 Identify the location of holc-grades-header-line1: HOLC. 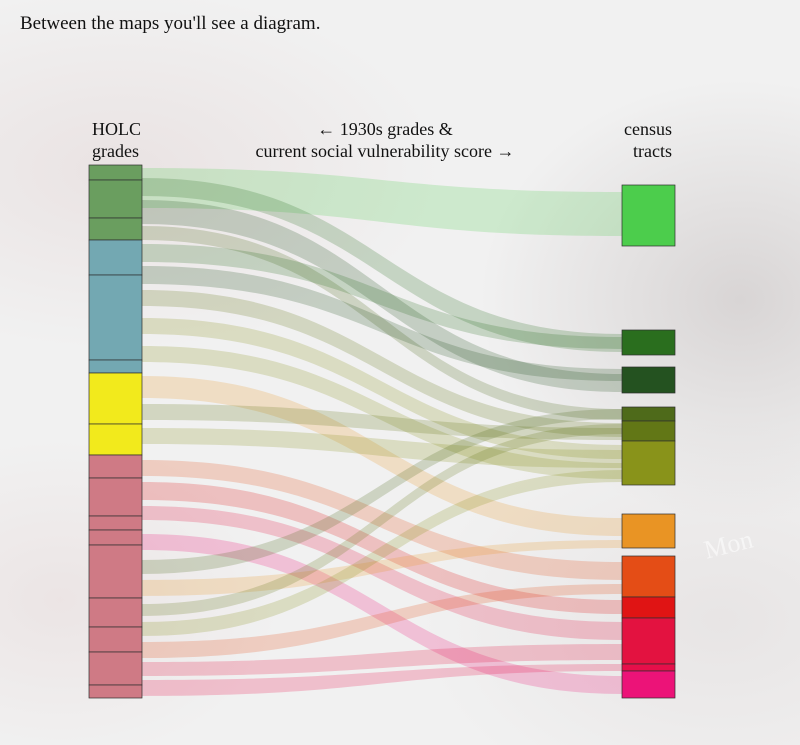
(116, 129).